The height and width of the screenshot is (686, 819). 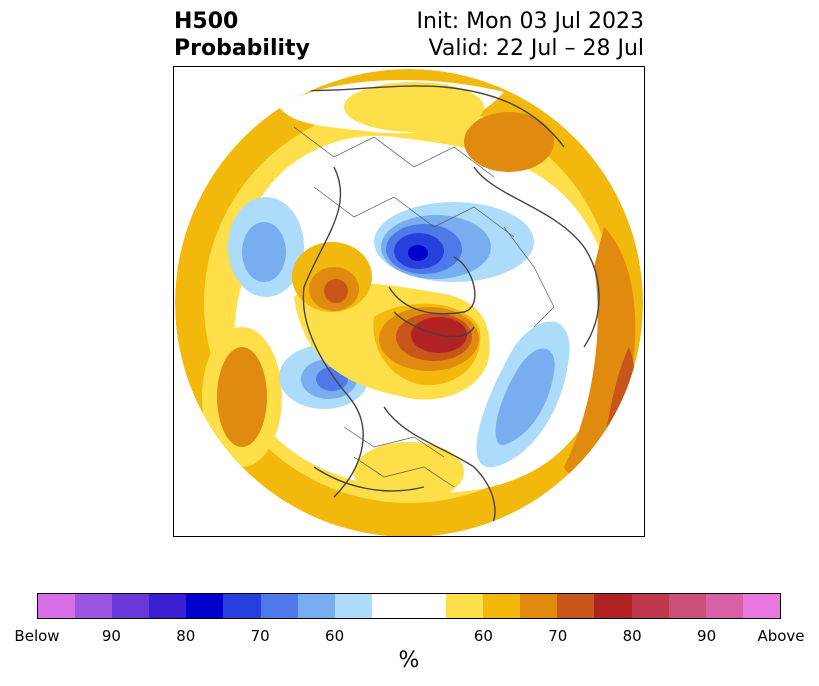 I want to click on colorbar-ticks: Below 90 80 70 60 60 70 80 90 Above, so click(x=409, y=637).